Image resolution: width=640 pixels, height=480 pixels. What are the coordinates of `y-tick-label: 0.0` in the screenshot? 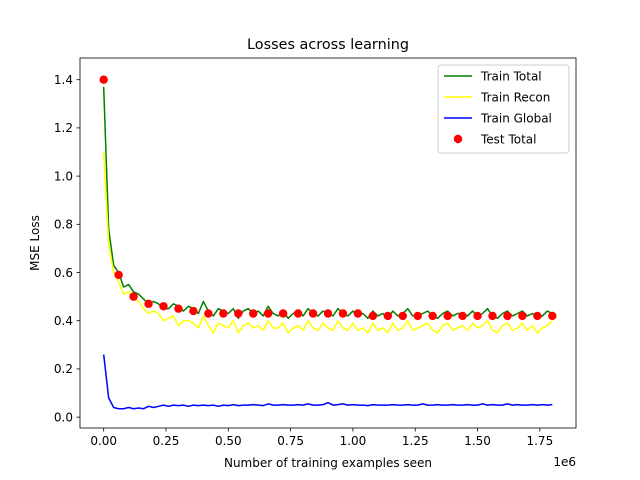 It's located at (63, 417).